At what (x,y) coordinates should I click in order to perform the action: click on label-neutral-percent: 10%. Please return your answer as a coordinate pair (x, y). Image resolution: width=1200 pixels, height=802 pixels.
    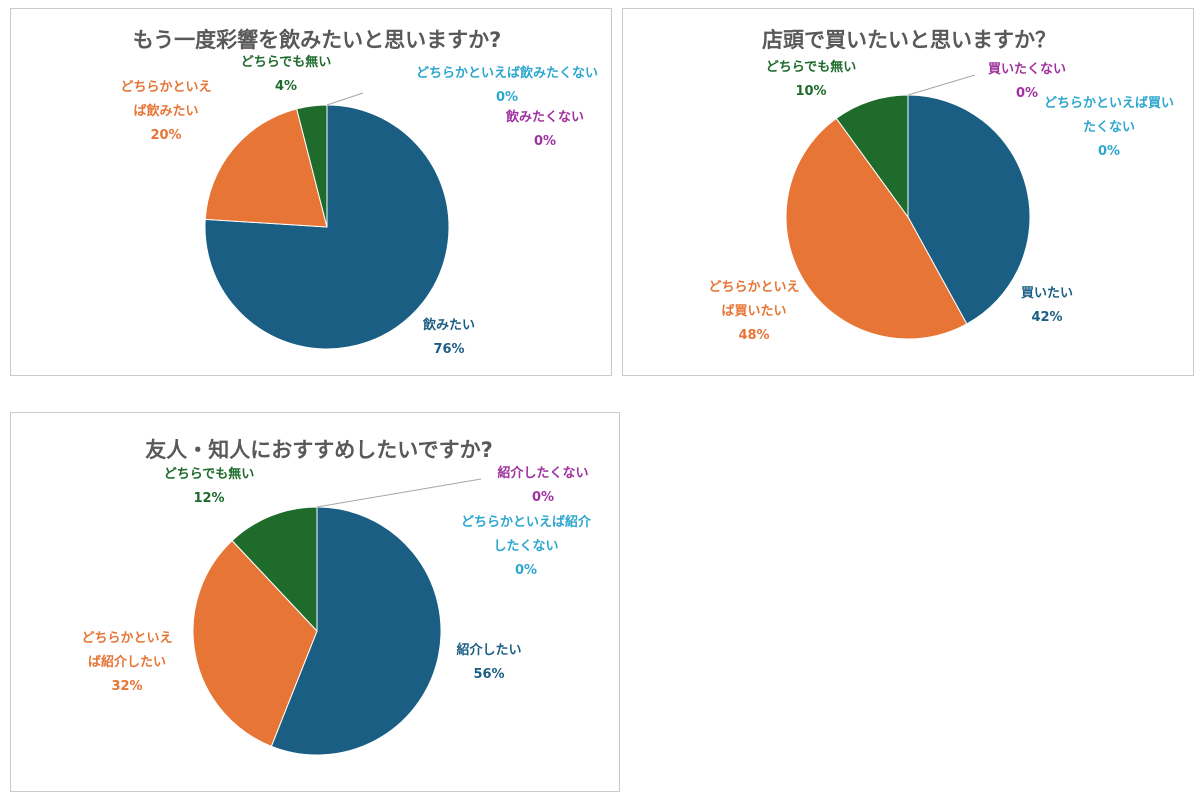
    Looking at the image, I should click on (810, 91).